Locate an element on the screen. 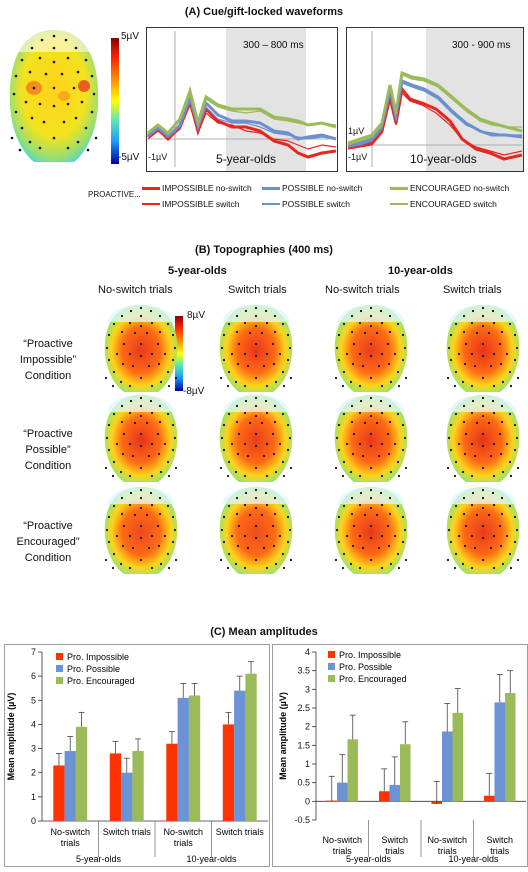 Image resolution: width=528 pixels, height=872 pixels. section-c-title: (C) Mean amplitudes is located at coordinates (264, 632).